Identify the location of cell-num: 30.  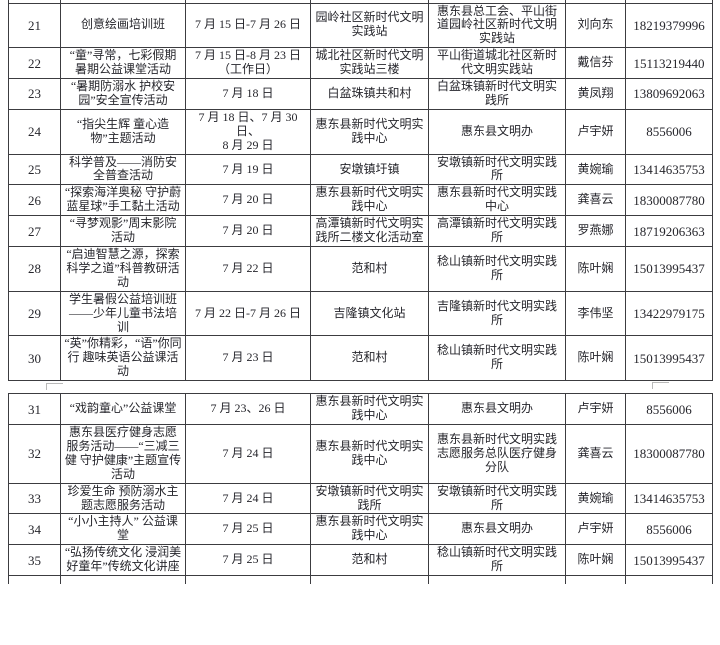
(34, 358).